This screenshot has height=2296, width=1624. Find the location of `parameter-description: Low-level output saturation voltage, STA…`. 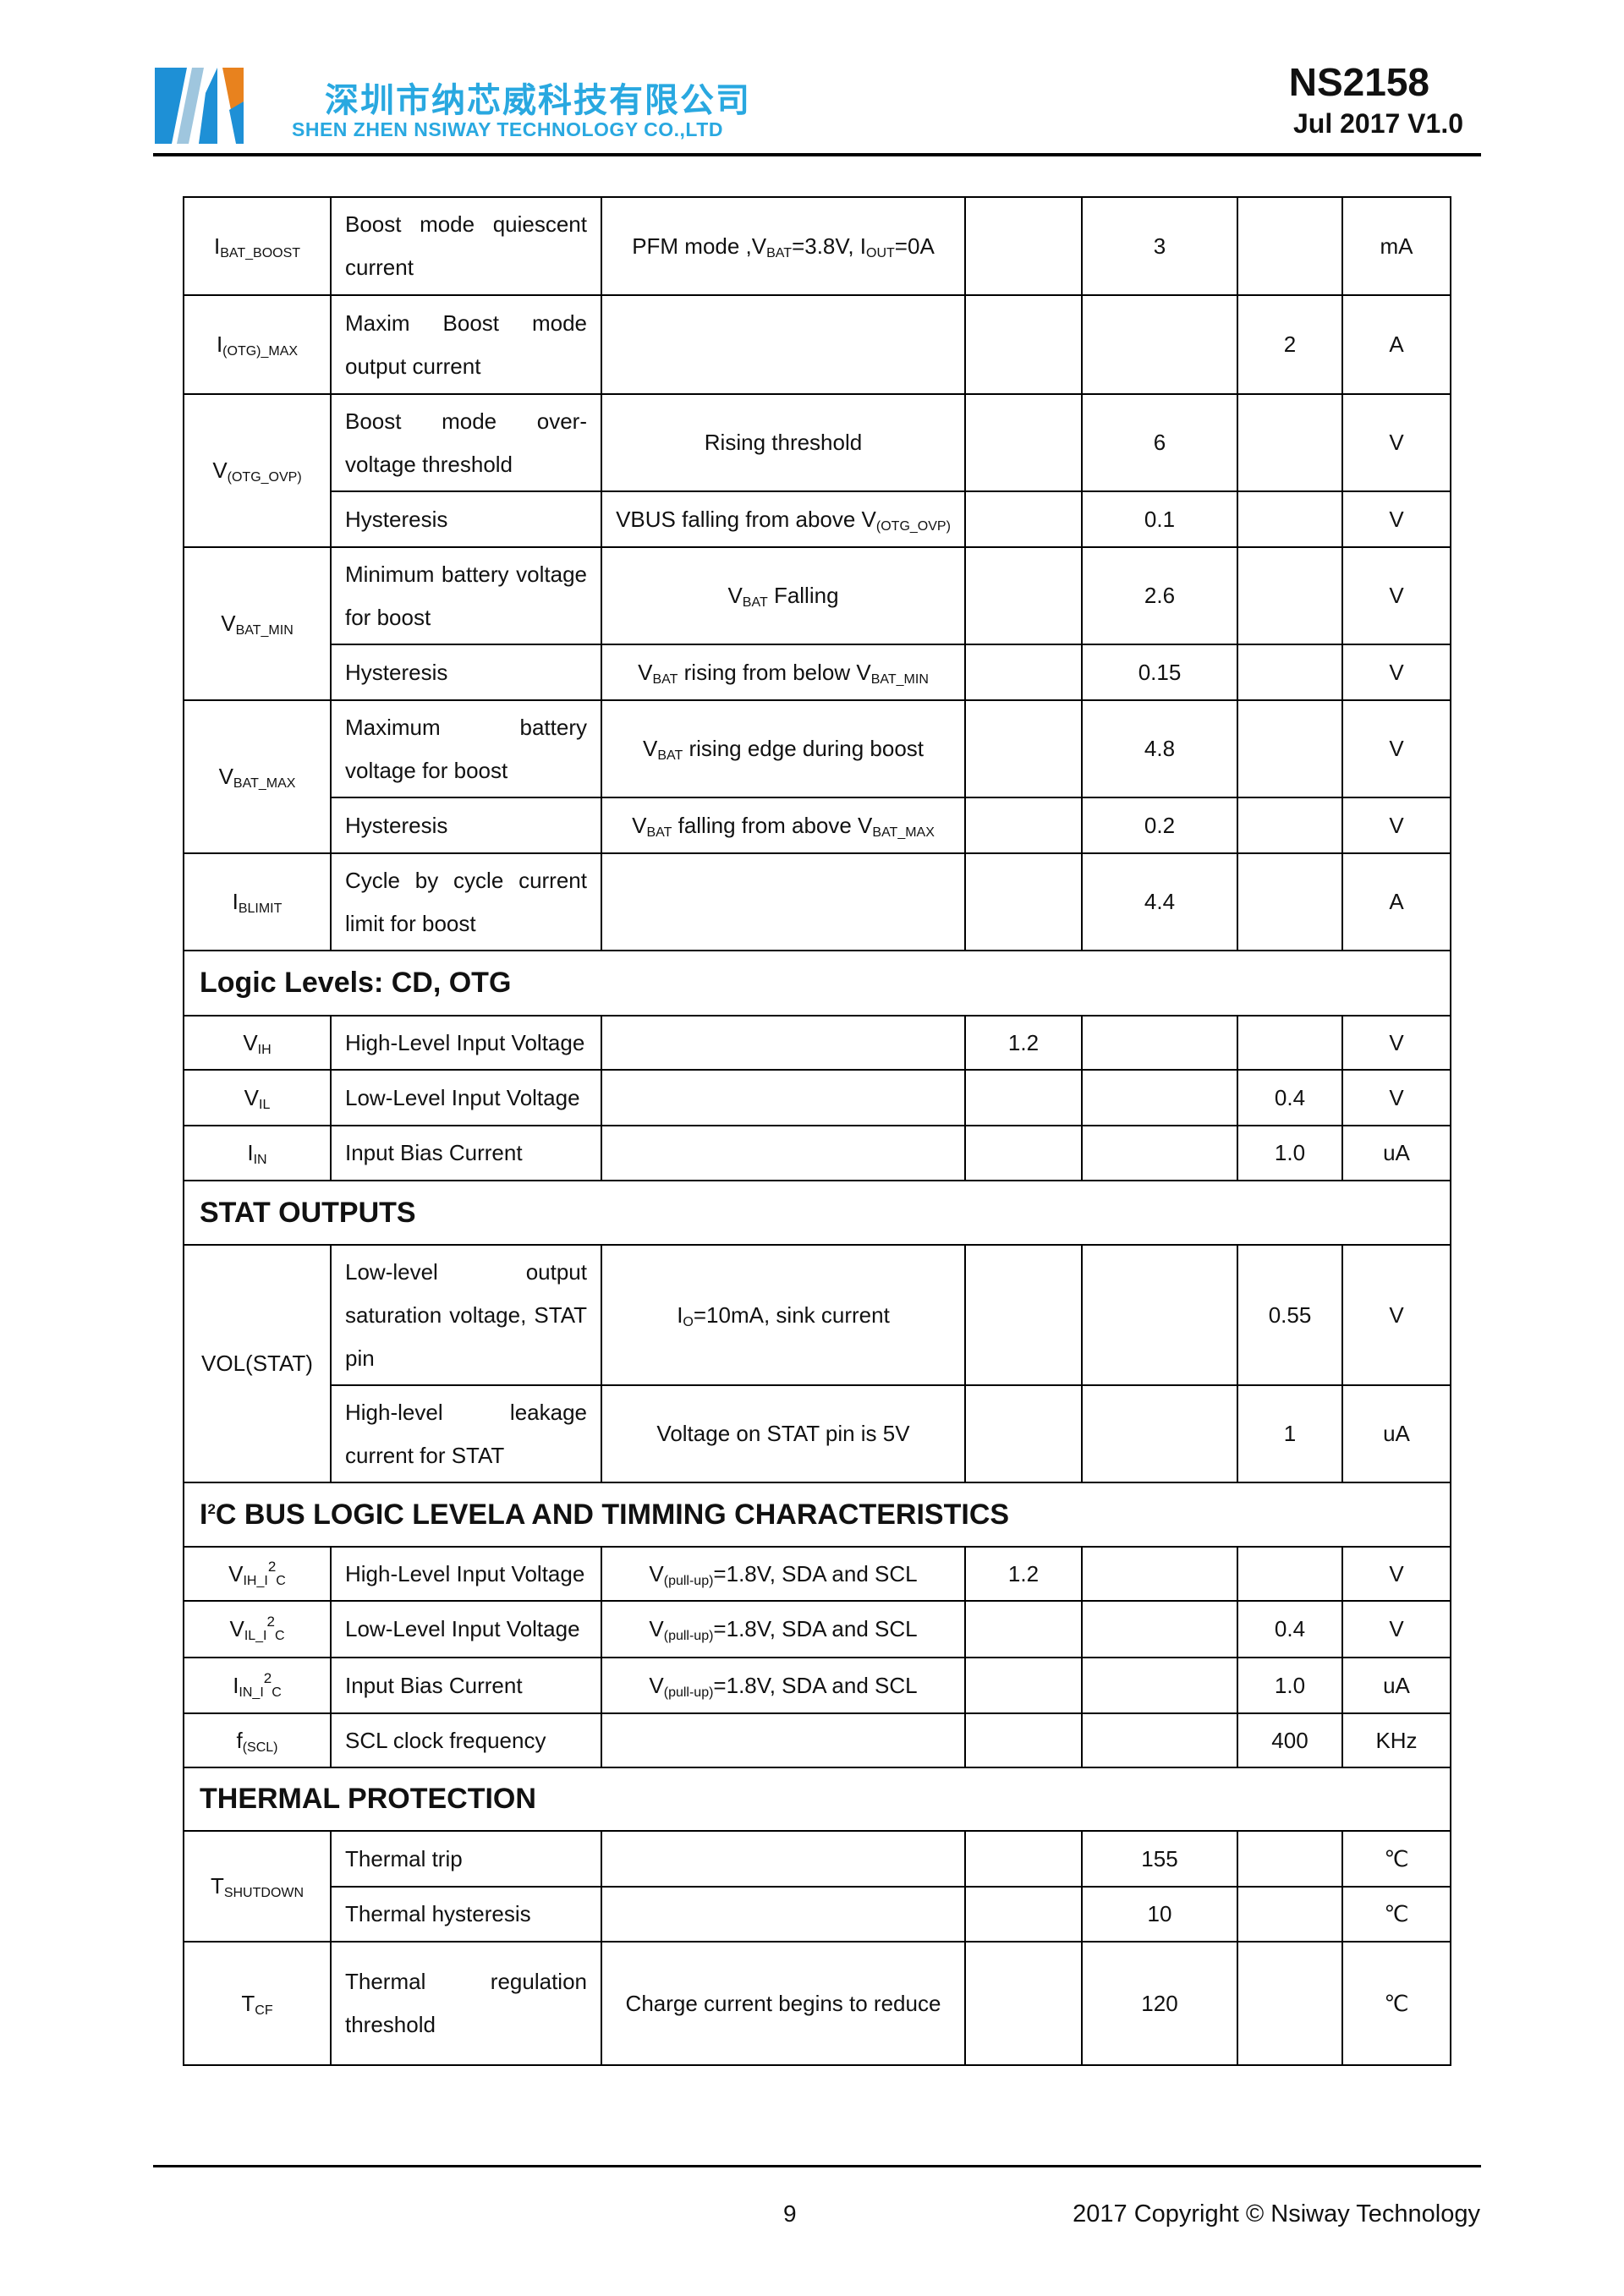

parameter-description: Low-level output saturation voltage, STA… is located at coordinates (466, 1315).